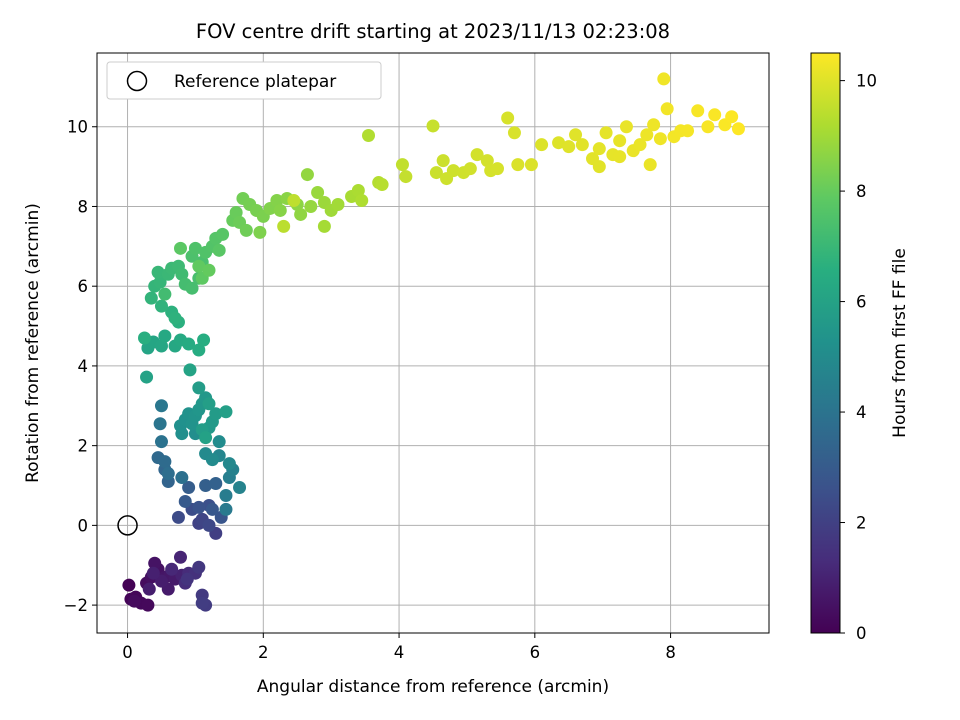 This screenshot has height=720, width=960. What do you see at coordinates (866, 81) in the screenshot?
I see `colorbar-tick-label: 10` at bounding box center [866, 81].